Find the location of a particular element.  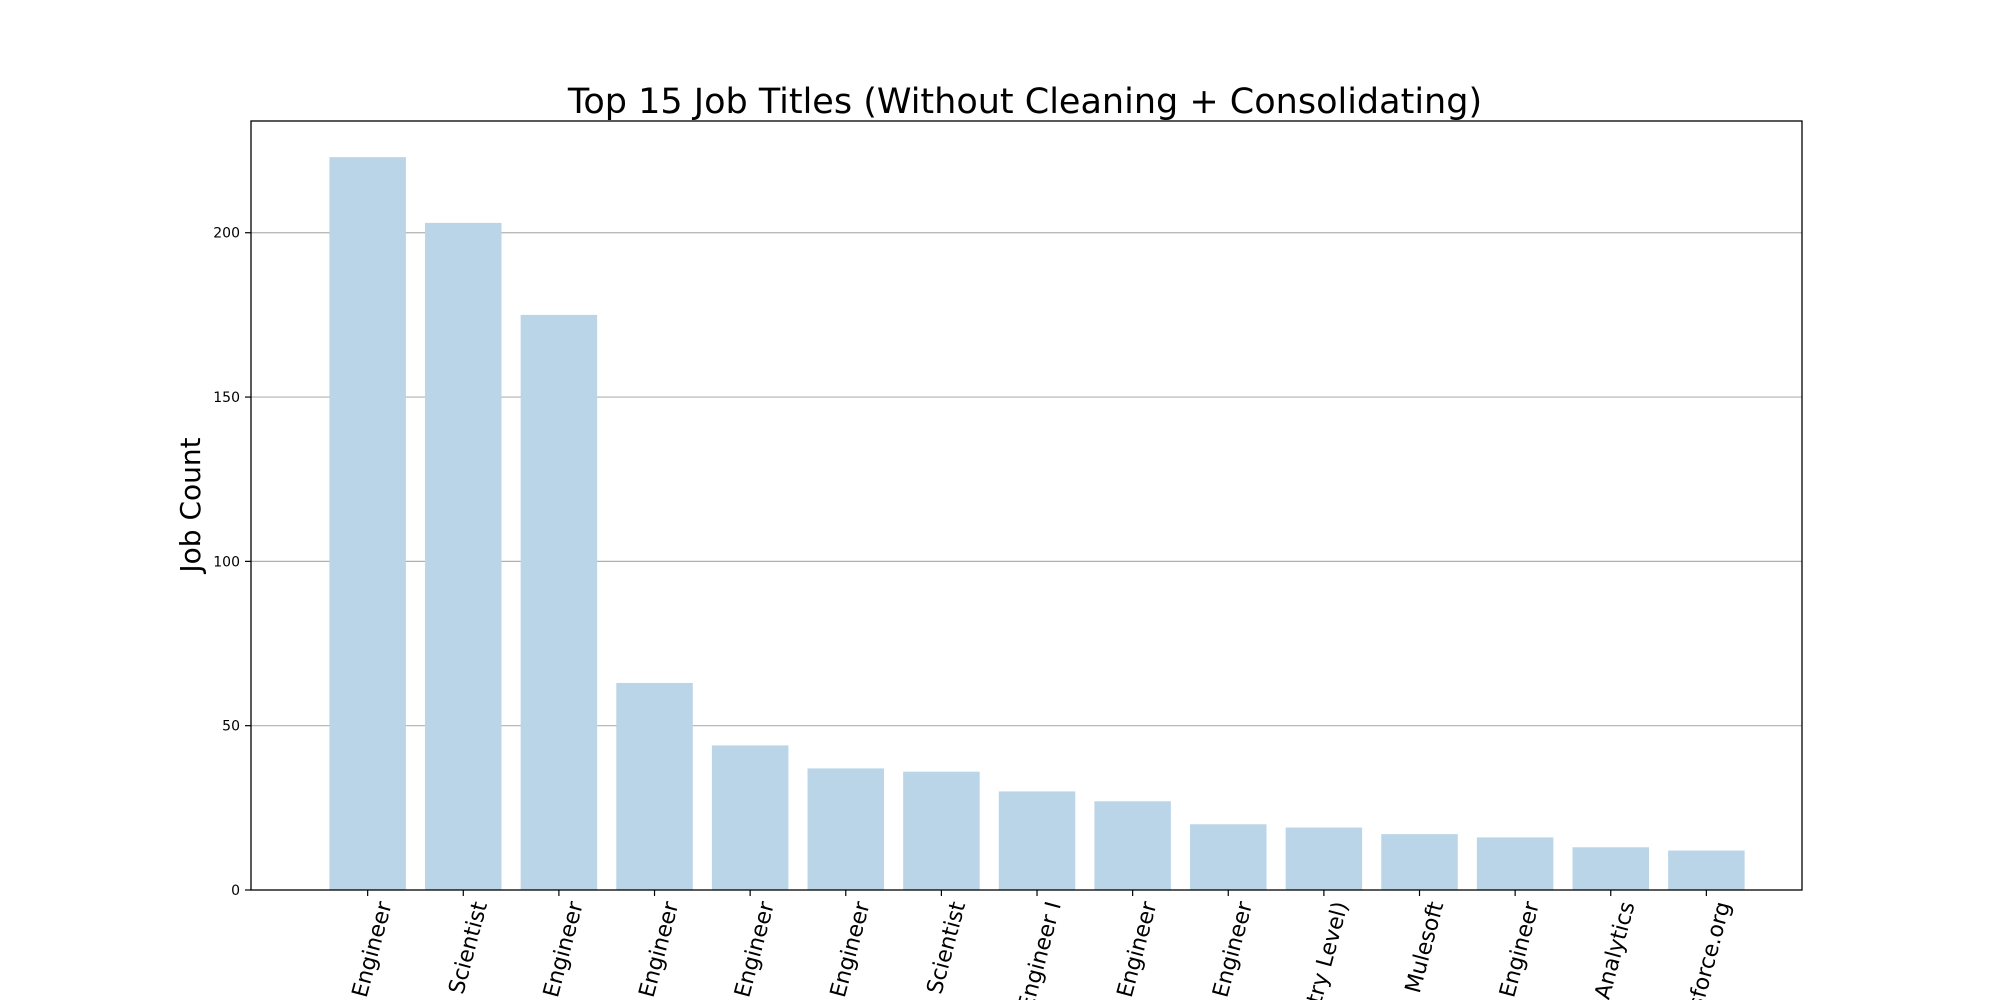

y-axis-label: Job Count is located at coordinates (190, 505).